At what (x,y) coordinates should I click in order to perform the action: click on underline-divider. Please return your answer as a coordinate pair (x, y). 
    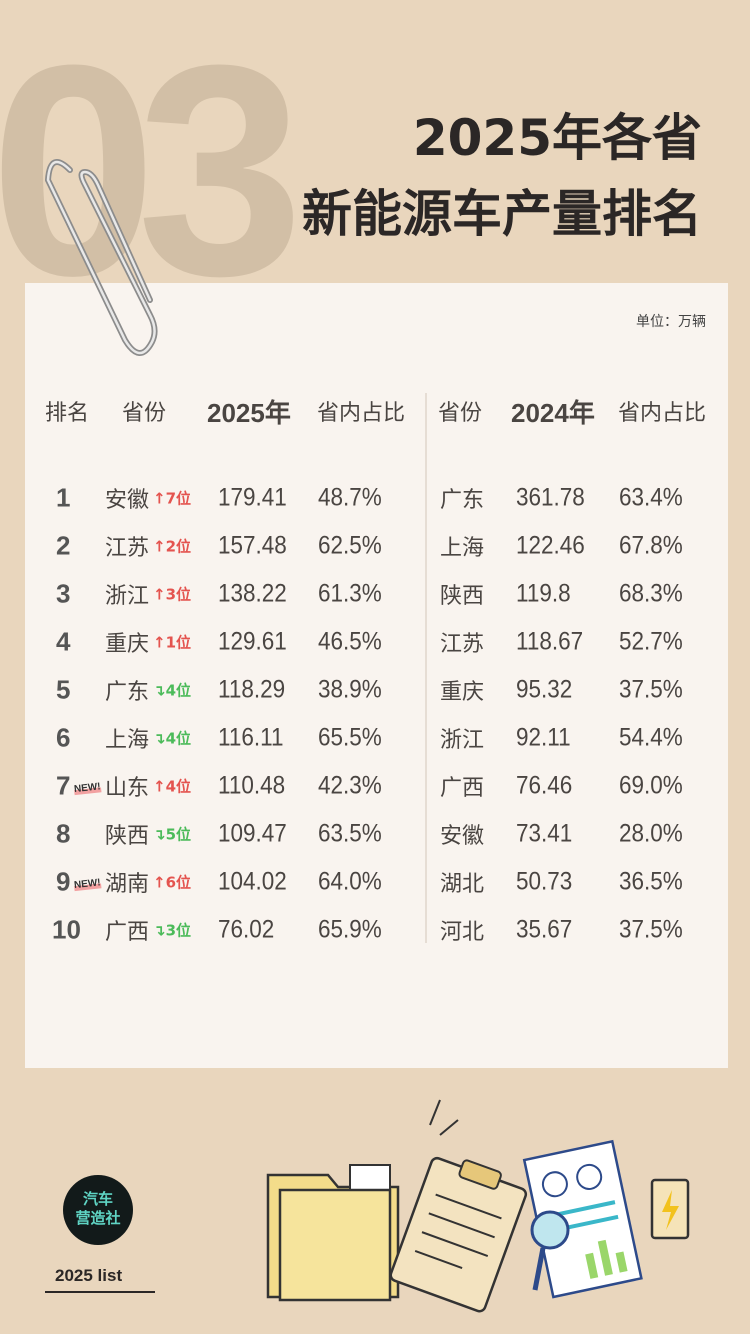
    Looking at the image, I should click on (100, 1292).